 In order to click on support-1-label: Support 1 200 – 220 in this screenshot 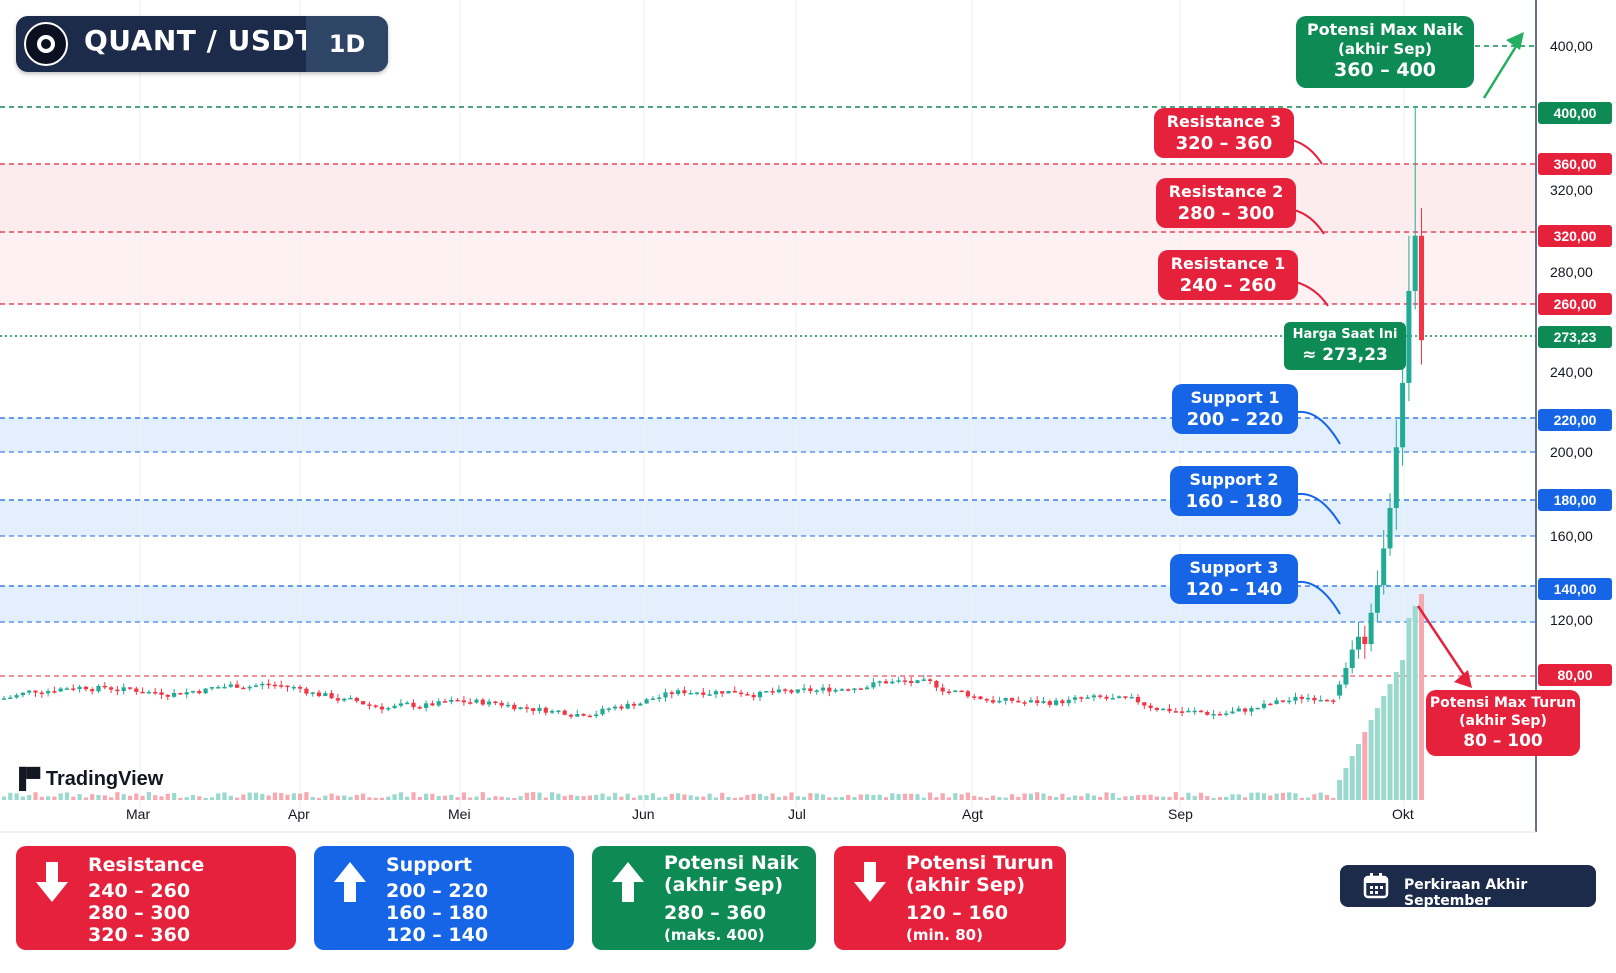, I will do `click(1235, 409)`.